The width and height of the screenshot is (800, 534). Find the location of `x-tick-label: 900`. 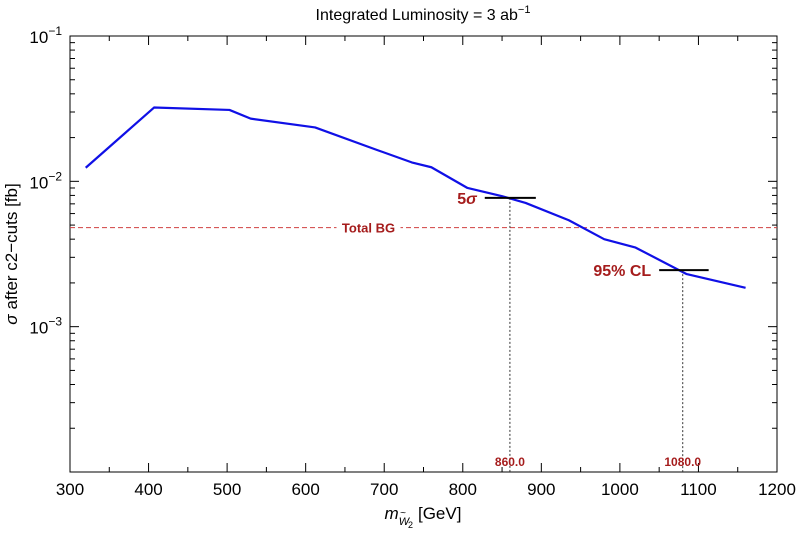

x-tick-label: 900 is located at coordinates (541, 489).